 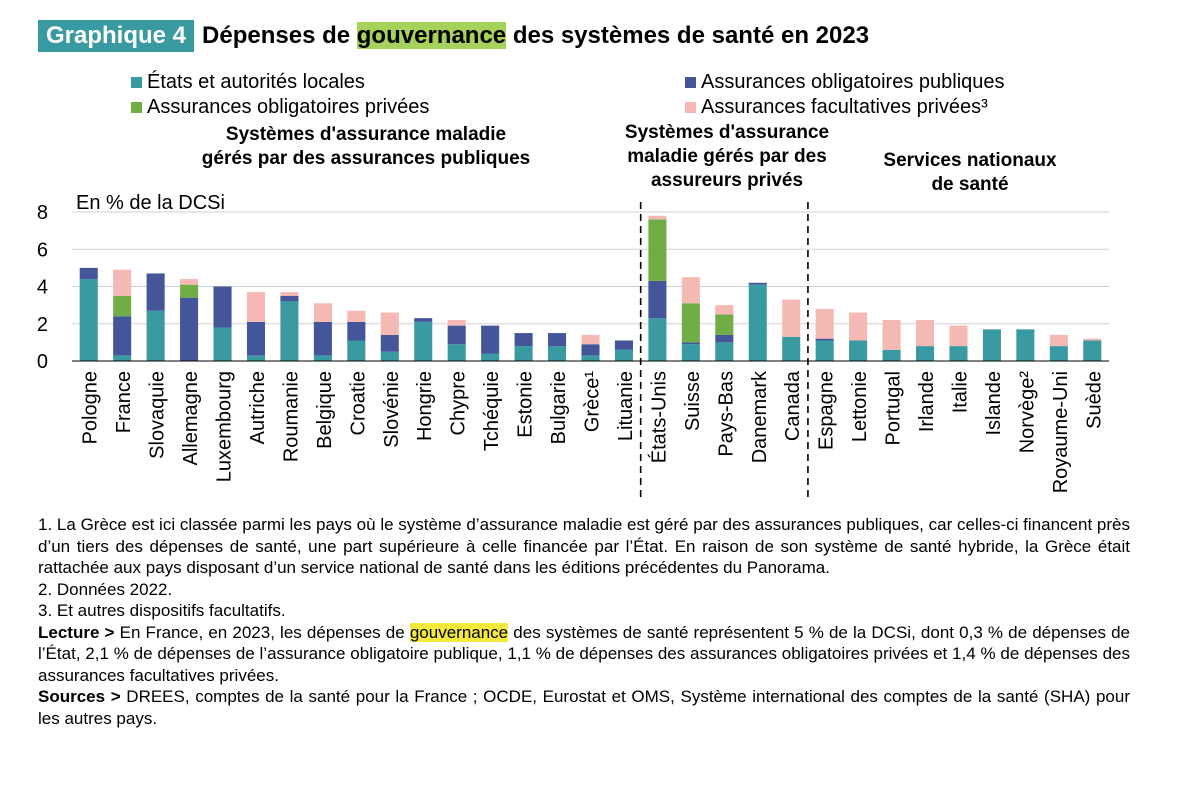 I want to click on legend-label: Assurances facultatives privées³, so click(x=844, y=107).